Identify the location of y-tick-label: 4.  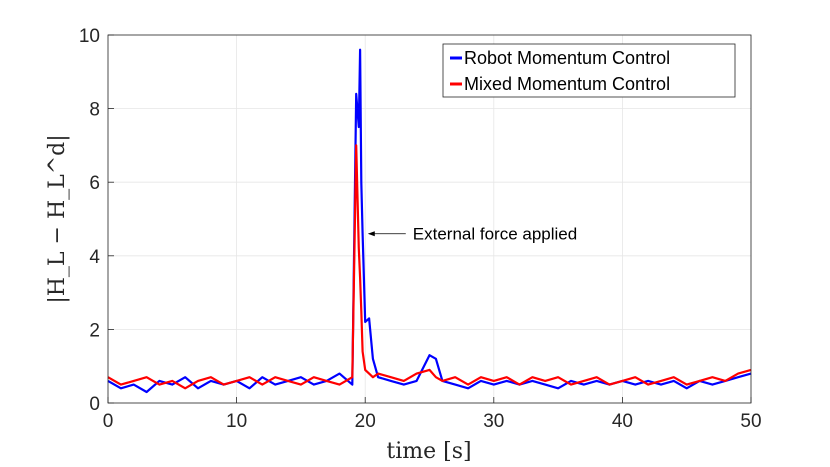
(94, 257).